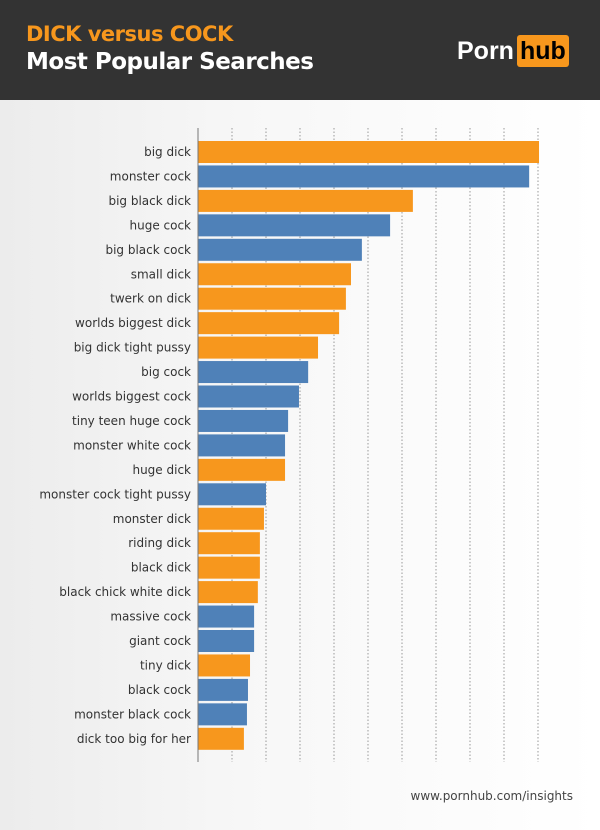  Describe the element at coordinates (161, 274) in the screenshot. I see `category-label: small dick` at that location.